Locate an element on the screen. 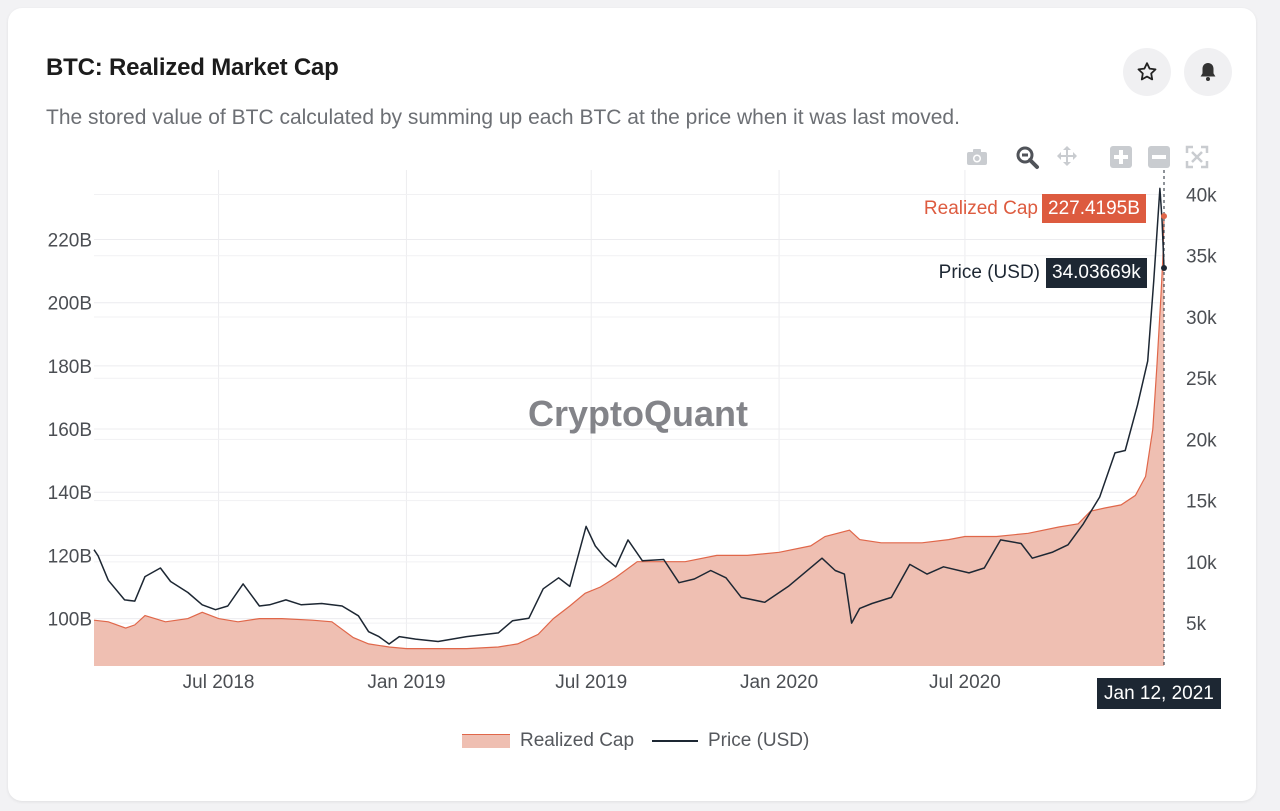  y-left-tick-label: 100B is located at coordinates (70, 620).